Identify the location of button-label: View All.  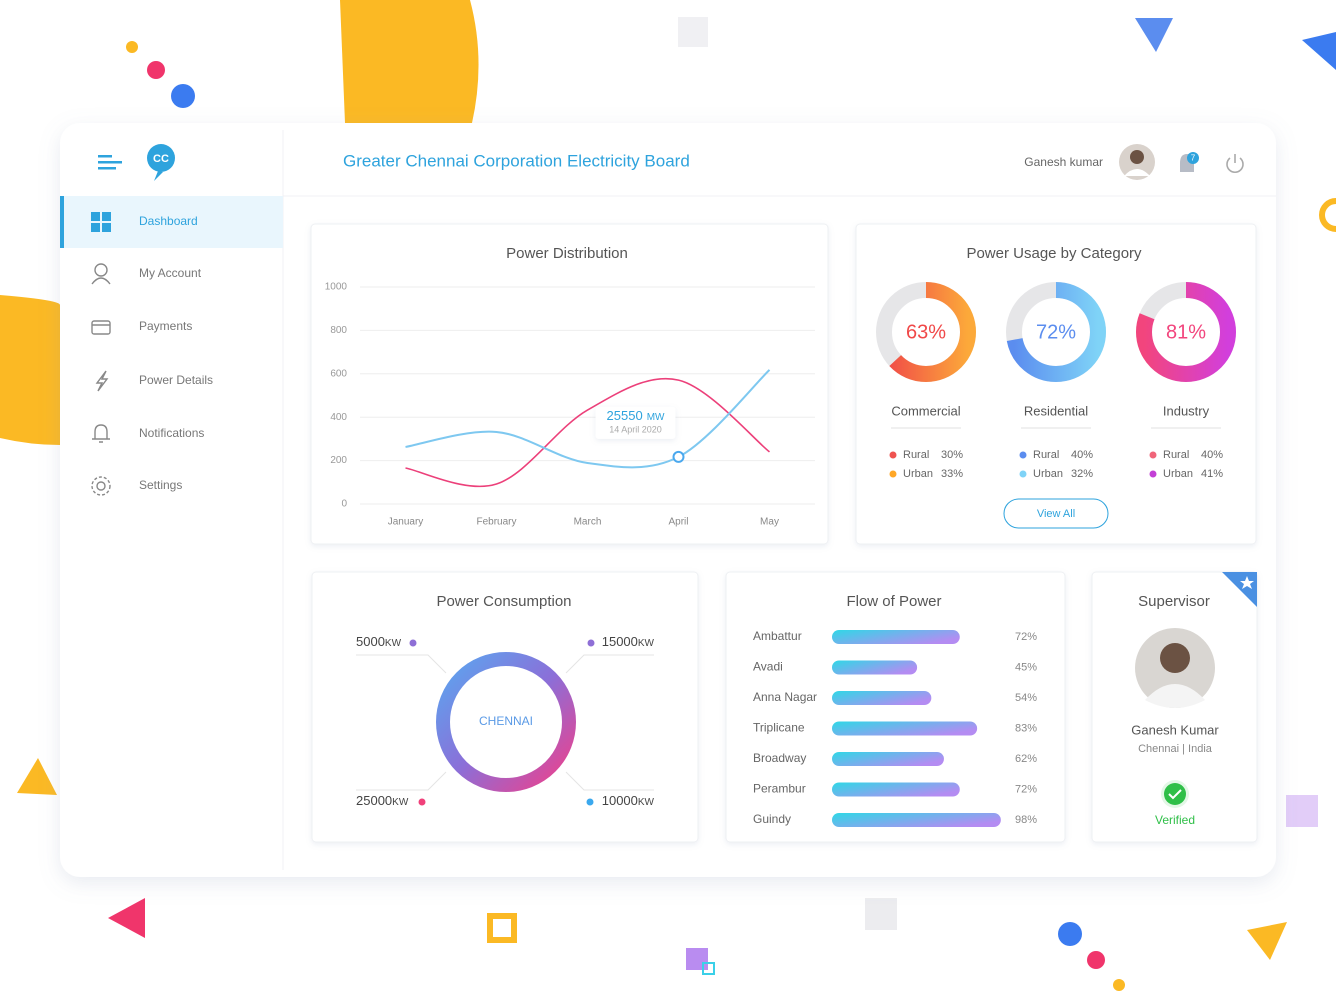
(1056, 514).